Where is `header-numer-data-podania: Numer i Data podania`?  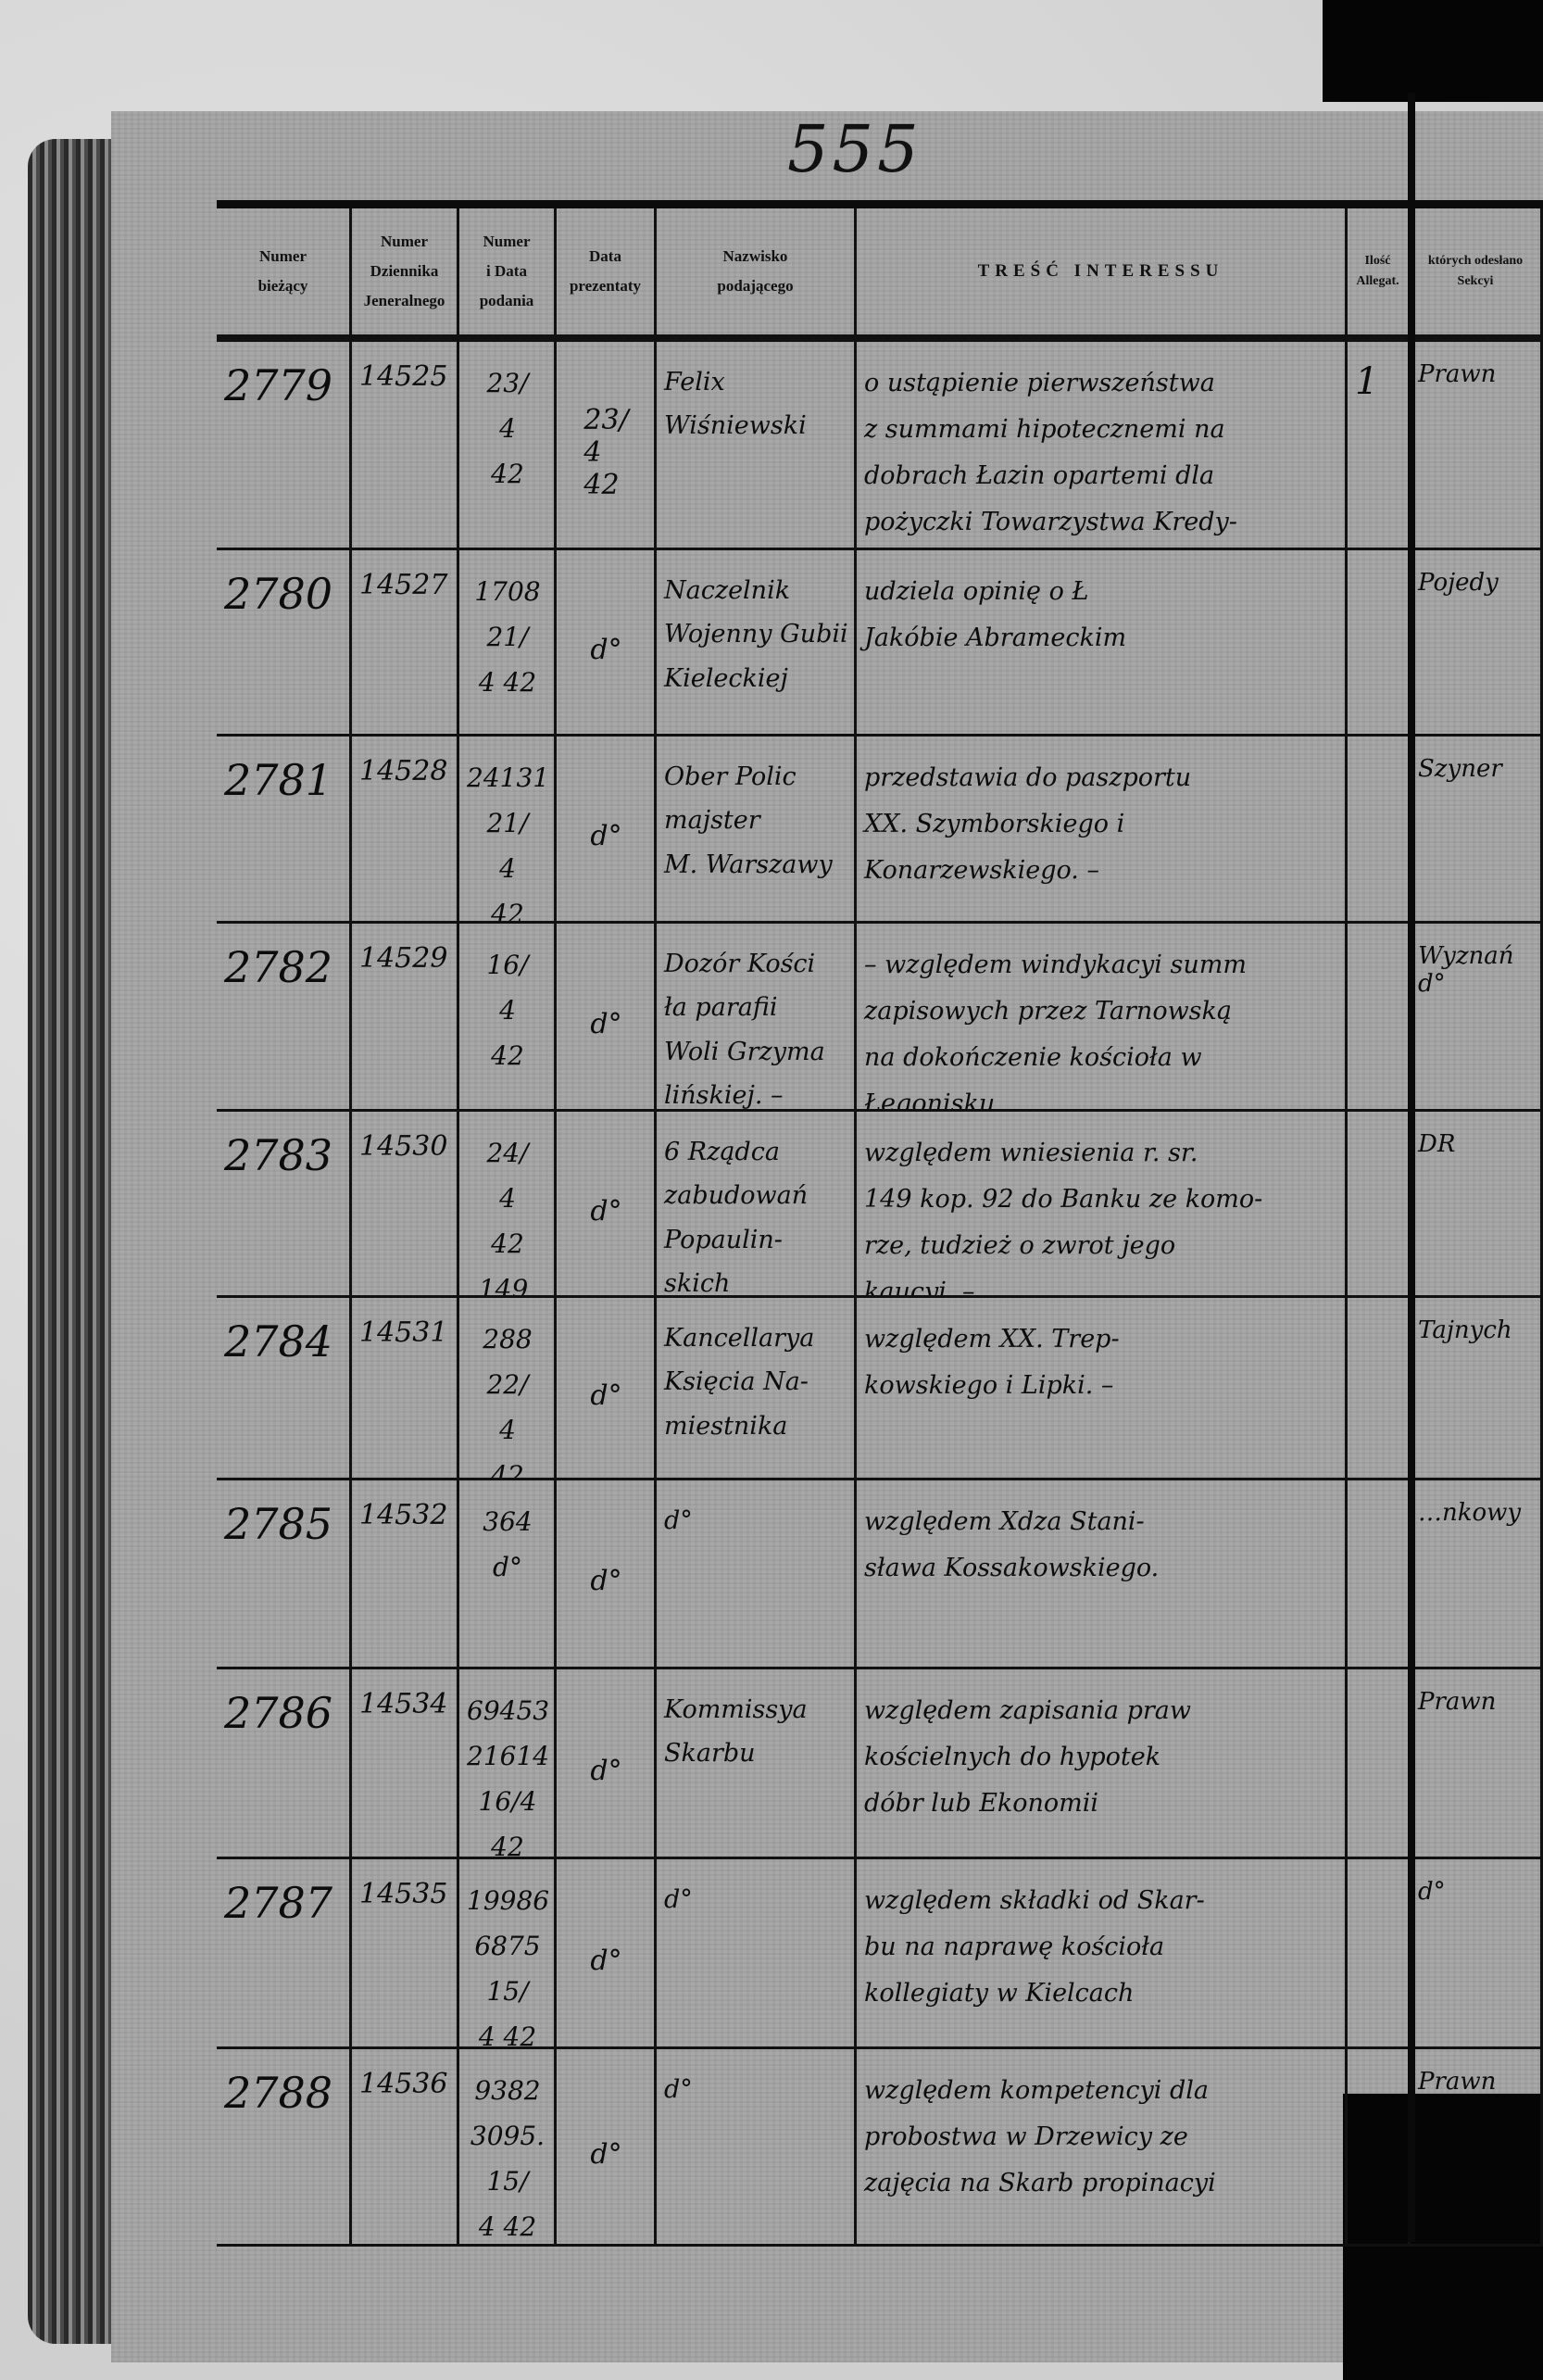 header-numer-data-podania: Numer i Data podania is located at coordinates (508, 275).